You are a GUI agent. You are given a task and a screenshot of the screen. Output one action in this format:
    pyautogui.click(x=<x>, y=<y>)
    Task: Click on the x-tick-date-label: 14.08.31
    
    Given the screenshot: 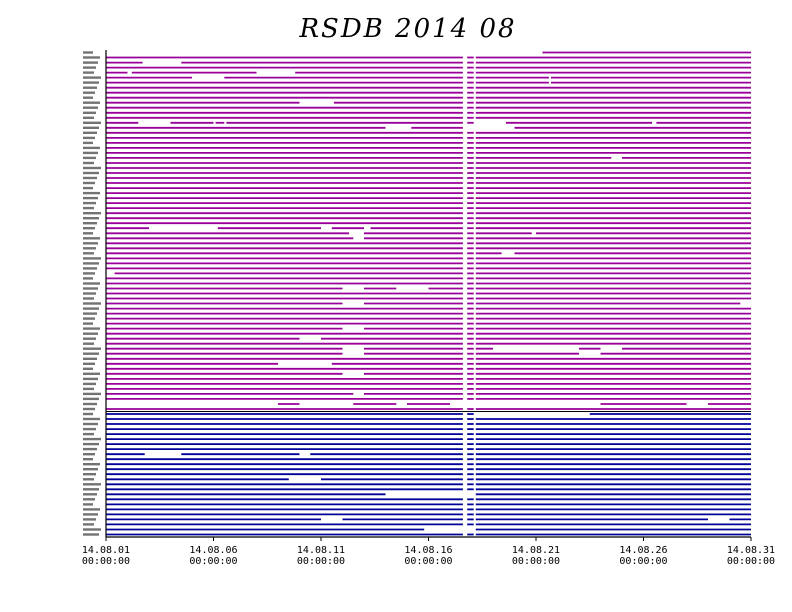 What is the action you would take?
    pyautogui.click(x=751, y=550)
    